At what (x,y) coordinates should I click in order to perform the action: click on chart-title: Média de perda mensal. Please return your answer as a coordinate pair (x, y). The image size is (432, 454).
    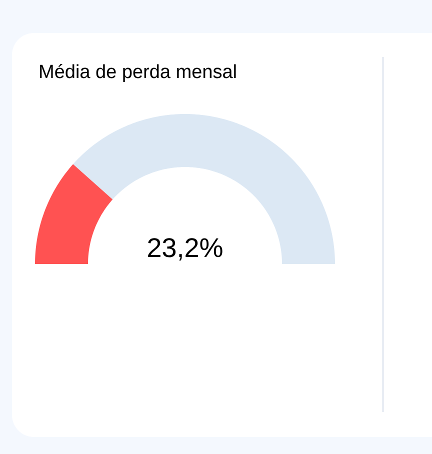
    Looking at the image, I should click on (138, 73).